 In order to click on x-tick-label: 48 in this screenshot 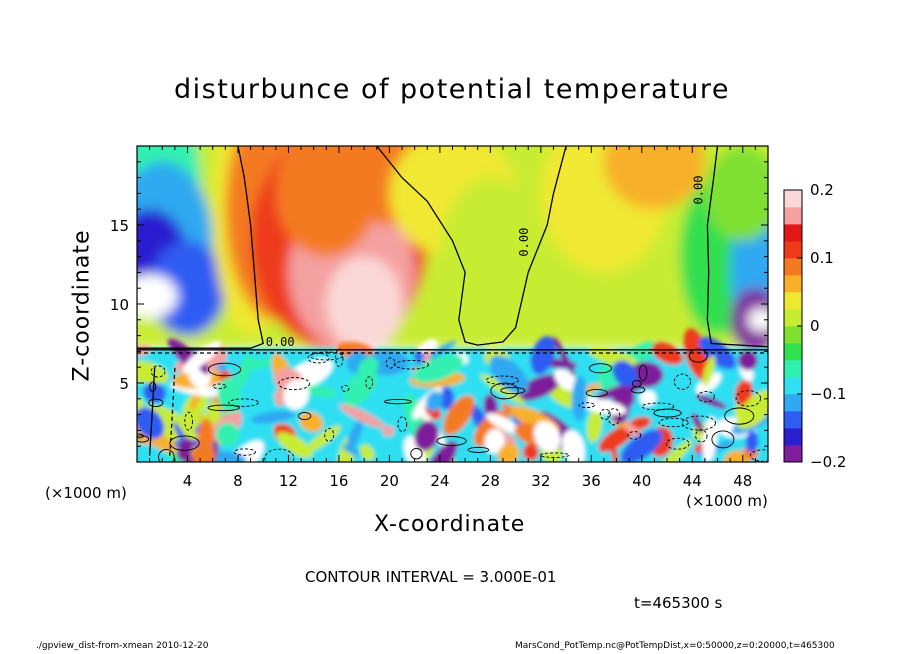, I will do `click(742, 481)`.